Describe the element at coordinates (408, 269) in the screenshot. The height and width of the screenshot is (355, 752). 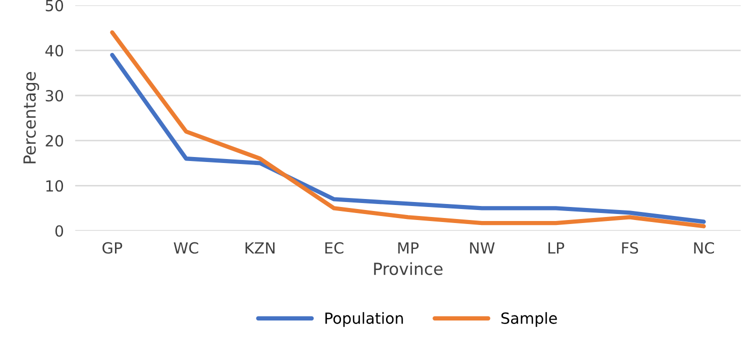
I see `x-axis-title: Province` at that location.